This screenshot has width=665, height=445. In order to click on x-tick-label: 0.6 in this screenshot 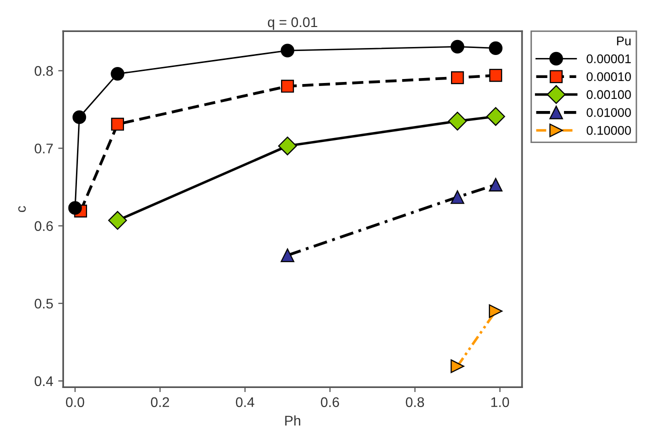, I will do `click(330, 402)`.